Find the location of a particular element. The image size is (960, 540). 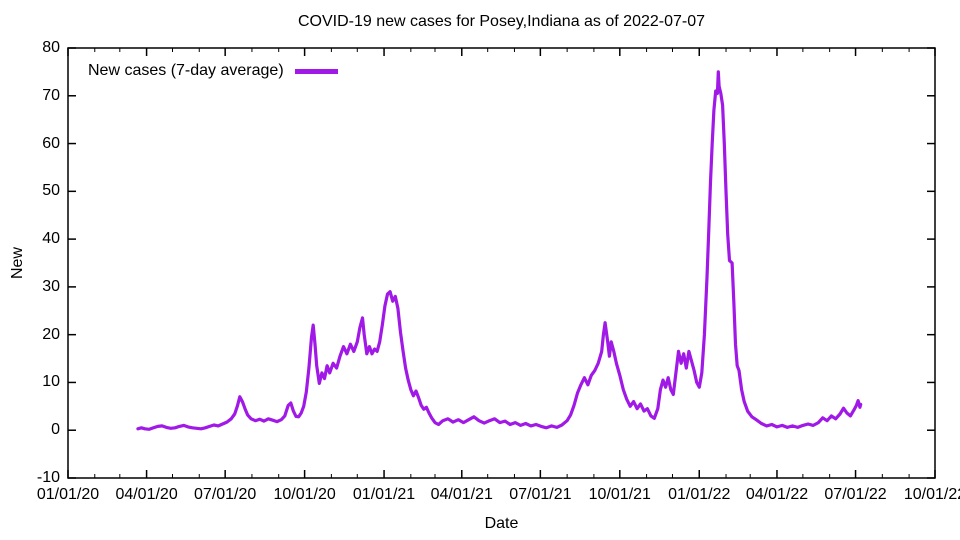

x-tick-label: 01/01/21 is located at coordinates (384, 494).